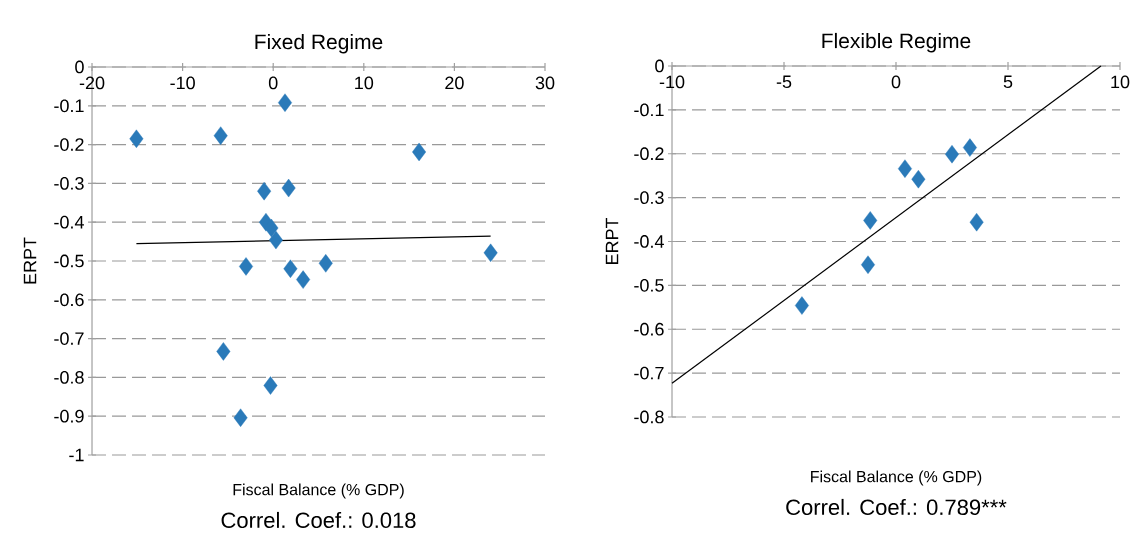 This screenshot has height=538, width=1143. Describe the element at coordinates (319, 43) in the screenshot. I see `chart-title: Fixed Regime` at that location.